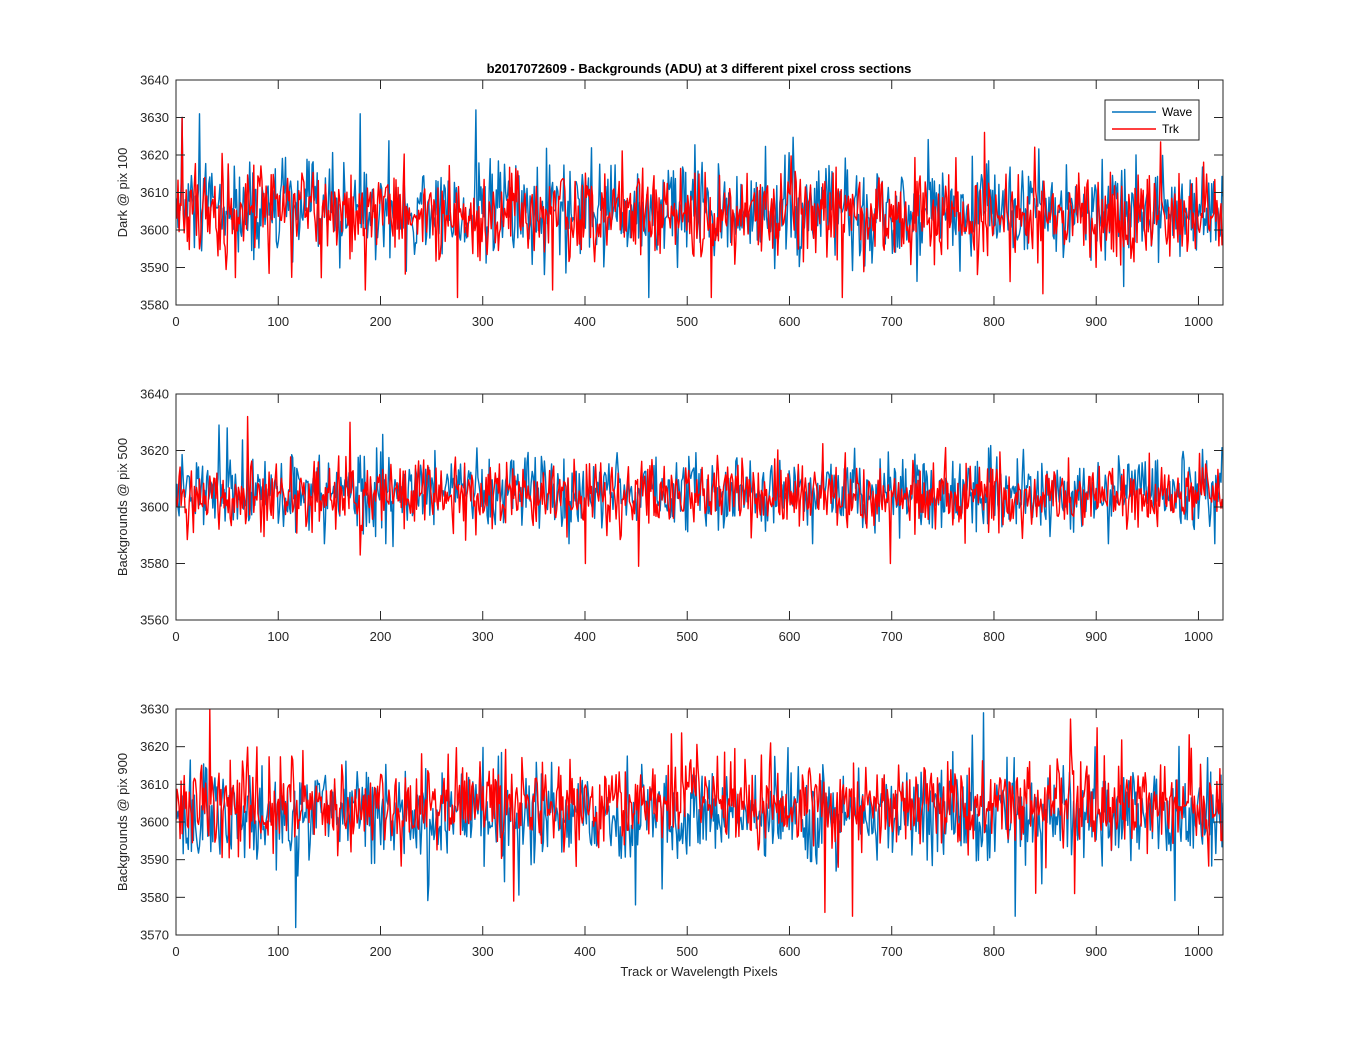 Image resolution: width=1350 pixels, height=1050 pixels. I want to click on legend-box, so click(1152, 120).